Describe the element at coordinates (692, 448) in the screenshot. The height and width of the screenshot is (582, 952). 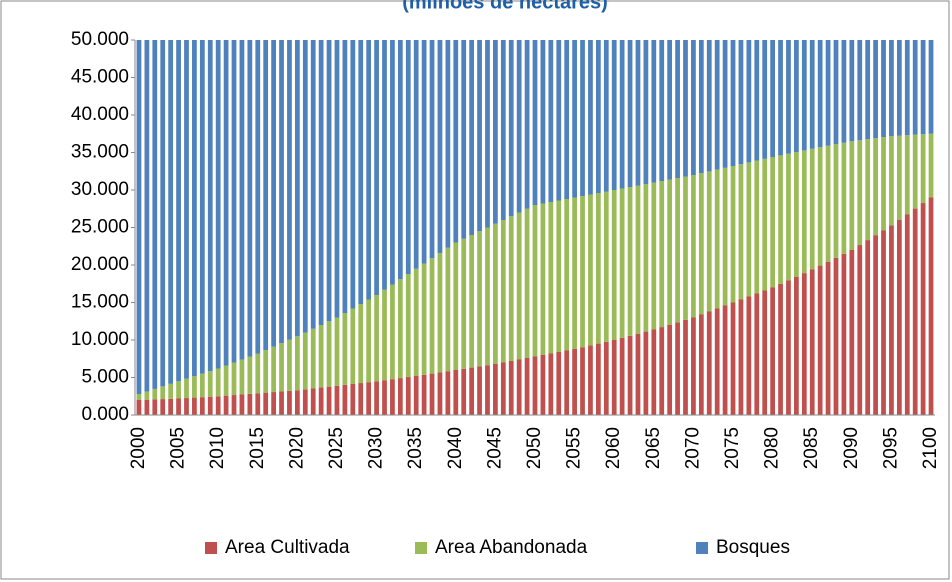
I see `x-tick-label: 2070` at that location.